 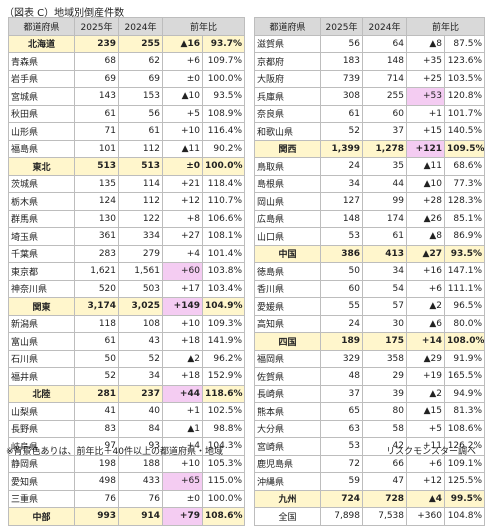 I want to click on table-row: 香川県 60 54 +6 111.1%, so click(x=370, y=288).